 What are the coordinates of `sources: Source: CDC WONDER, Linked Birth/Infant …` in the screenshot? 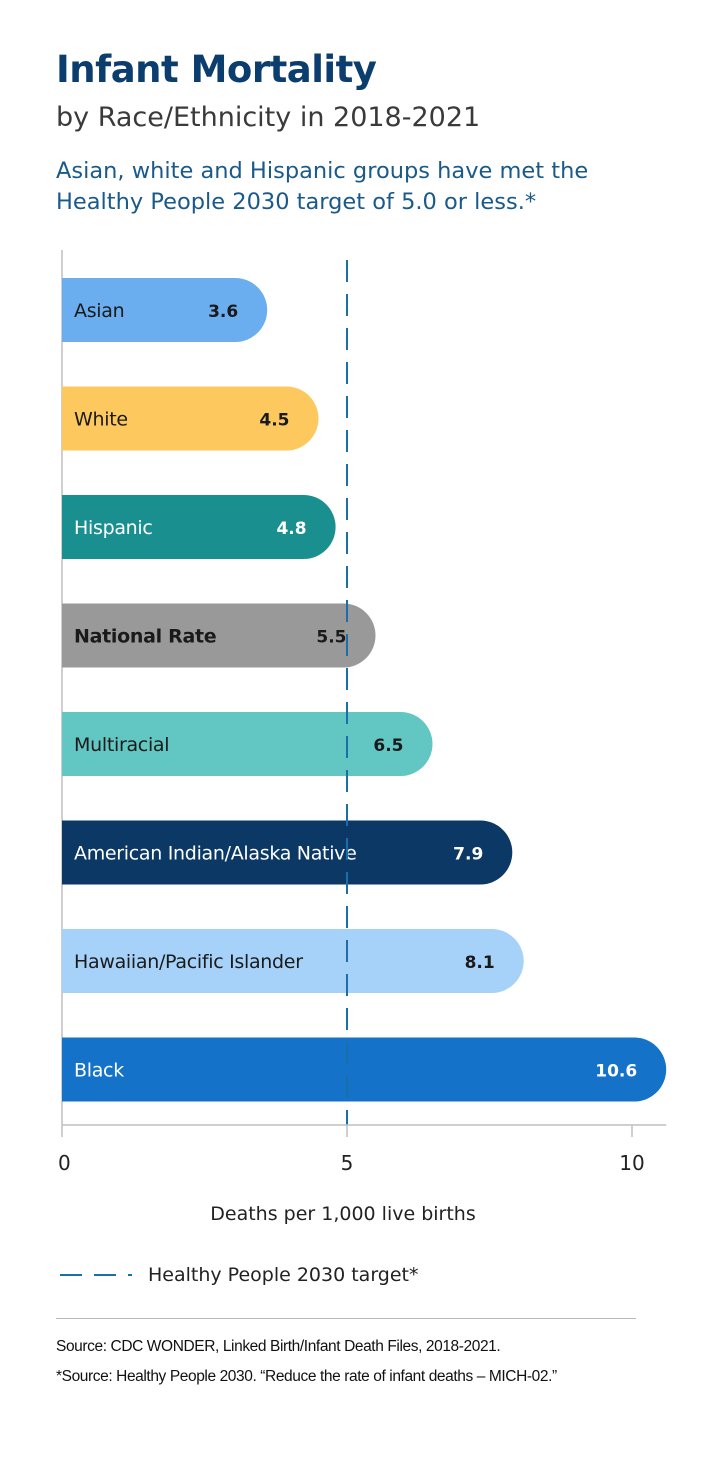 It's located at (376, 1362).